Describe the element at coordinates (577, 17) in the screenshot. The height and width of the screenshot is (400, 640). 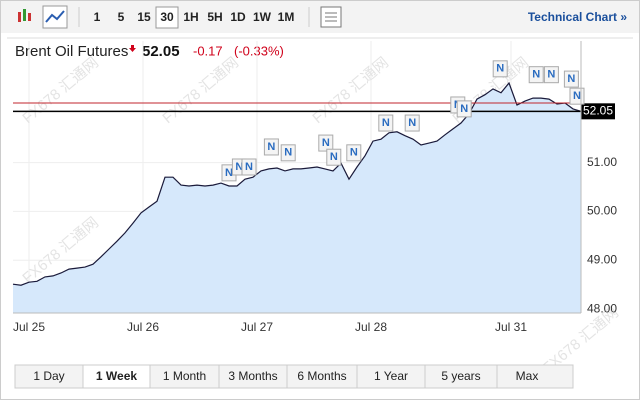
I see `technical-chart-link: Technical Chart »` at that location.